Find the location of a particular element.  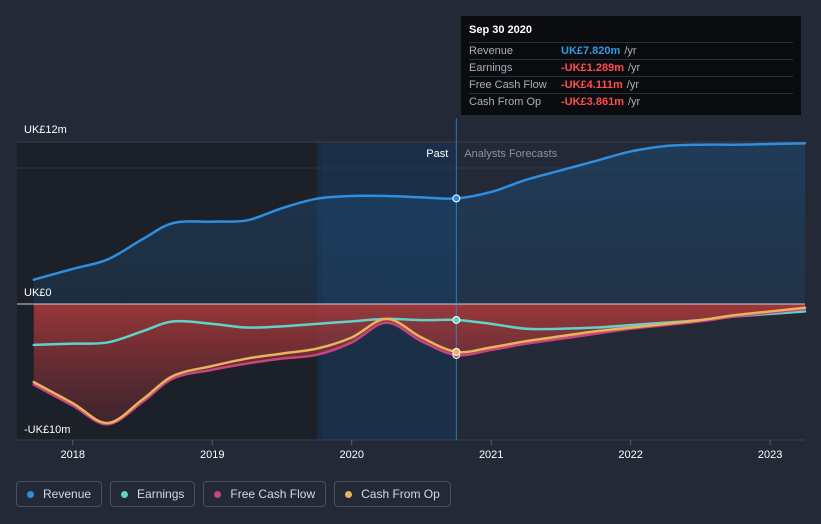

tooltip-value: -UK£4.111m is located at coordinates (592, 85).